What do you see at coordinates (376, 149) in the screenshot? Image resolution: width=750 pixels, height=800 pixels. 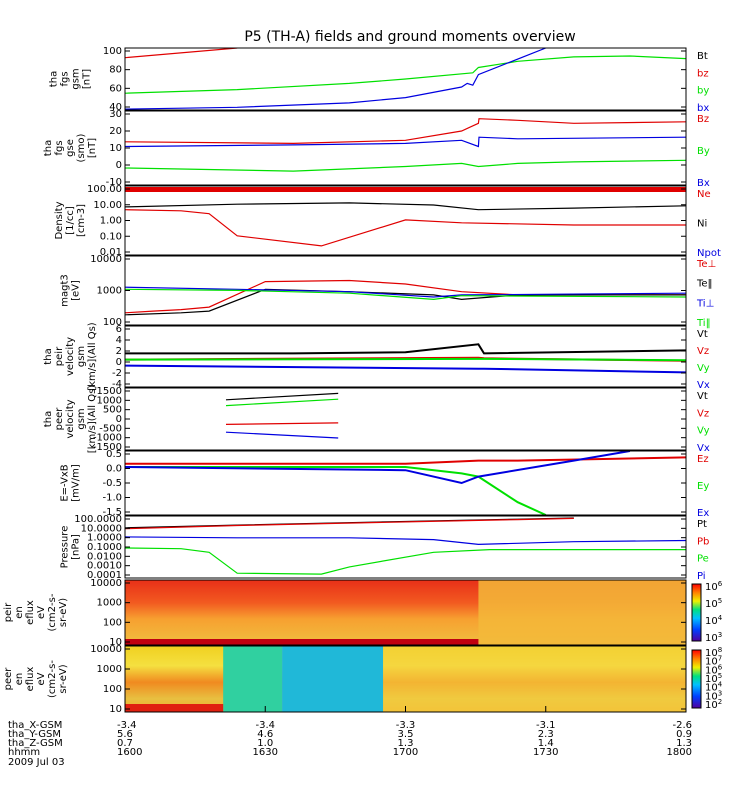 I see `panel-2: Bz By Bx 30 20 10 0 -10 thafgsgse(smo)[nT]` at bounding box center [376, 149].